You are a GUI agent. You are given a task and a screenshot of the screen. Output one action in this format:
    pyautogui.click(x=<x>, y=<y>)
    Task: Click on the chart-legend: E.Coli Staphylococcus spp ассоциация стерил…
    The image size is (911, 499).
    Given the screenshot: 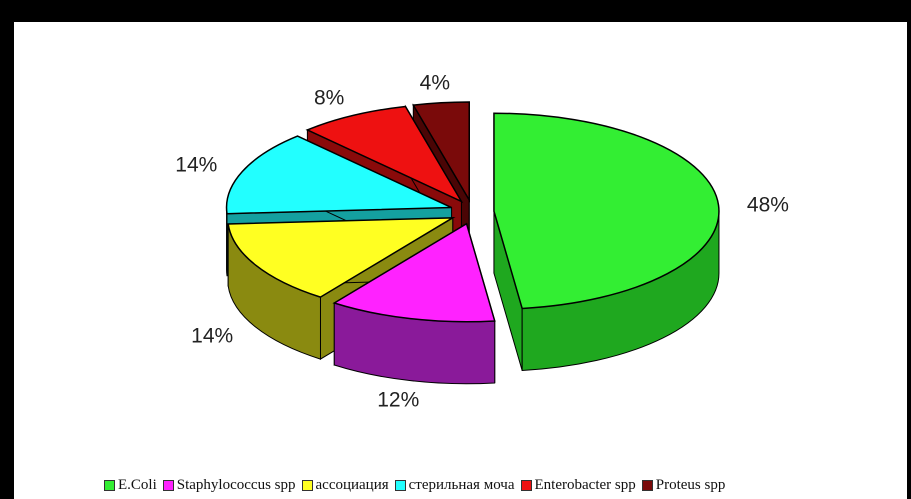 What is the action you would take?
    pyautogui.click(x=504, y=485)
    